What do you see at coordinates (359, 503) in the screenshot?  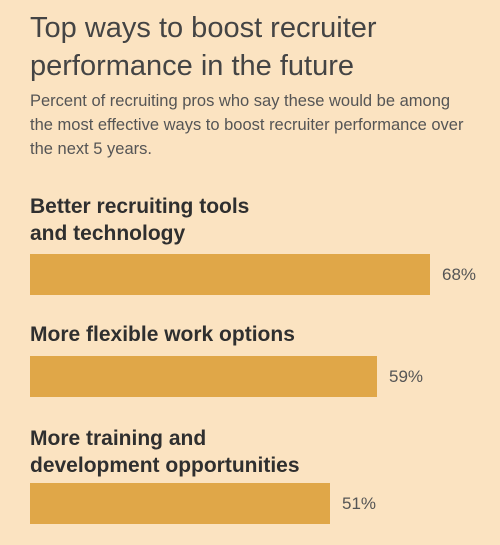 I see `bar-value-label: 51%` at bounding box center [359, 503].